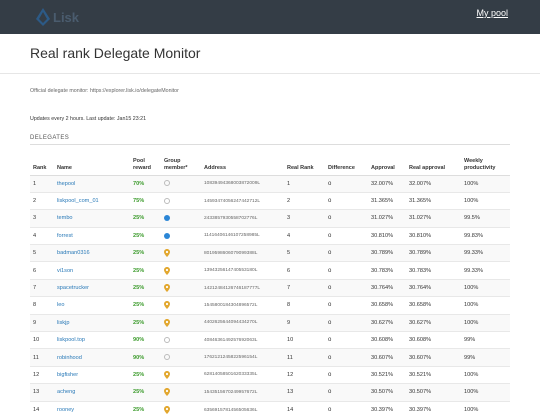 This screenshot has width=540, height=418. Describe the element at coordinates (167, 235) in the screenshot. I see `blue-dot-icon` at that location.